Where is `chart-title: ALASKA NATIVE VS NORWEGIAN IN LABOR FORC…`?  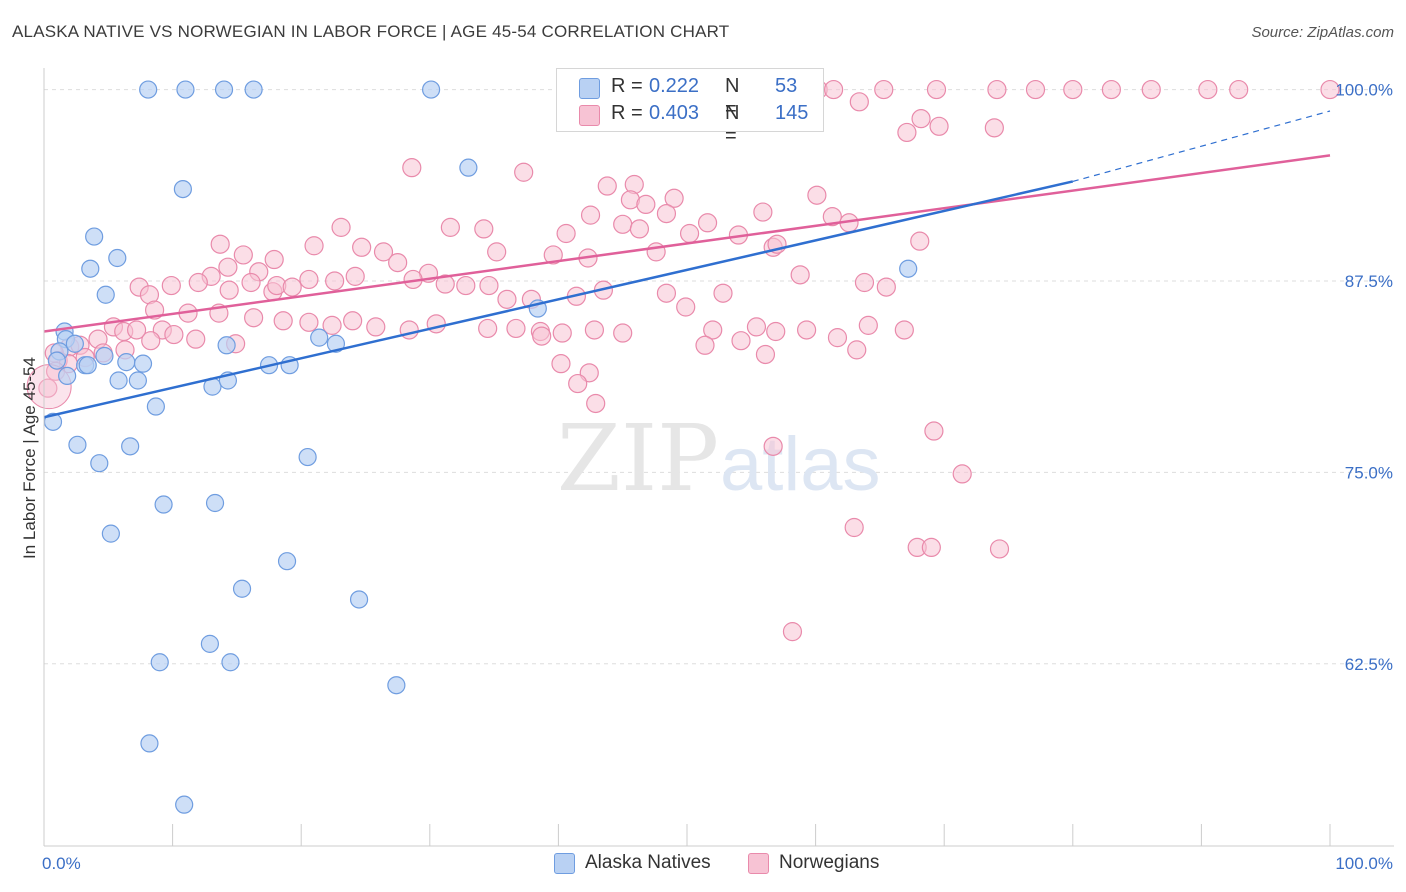 chart-title: ALASKA NATIVE VS NORWEGIAN IN LABOR FORC… is located at coordinates (371, 31).